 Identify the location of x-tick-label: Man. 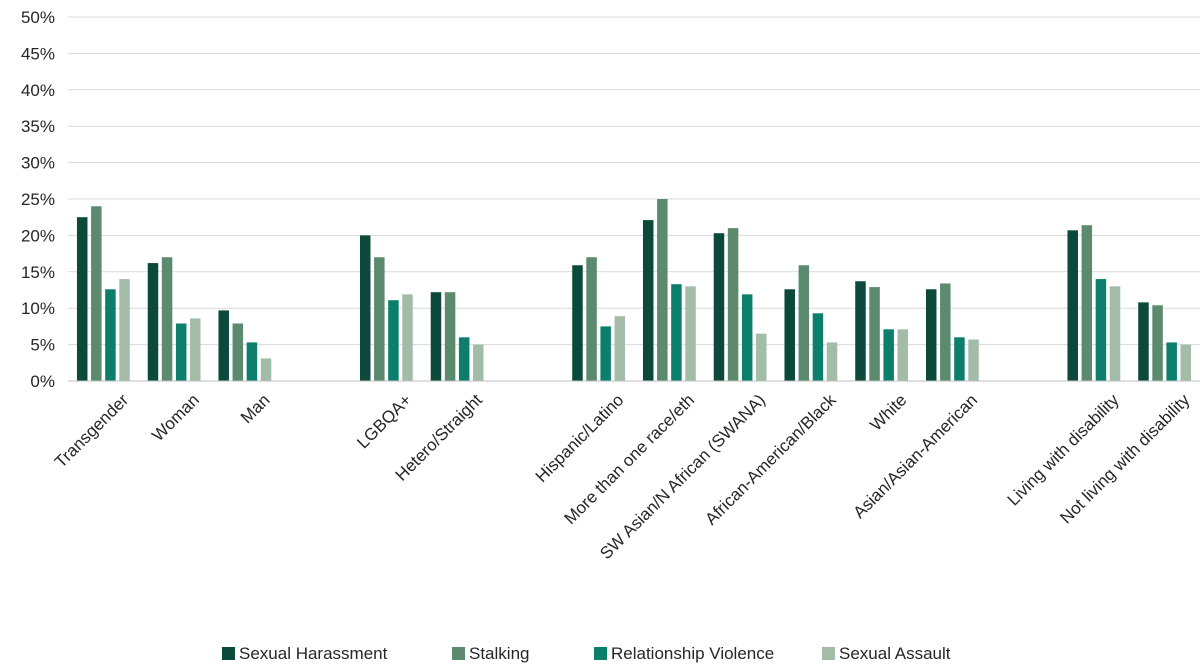
(255, 408).